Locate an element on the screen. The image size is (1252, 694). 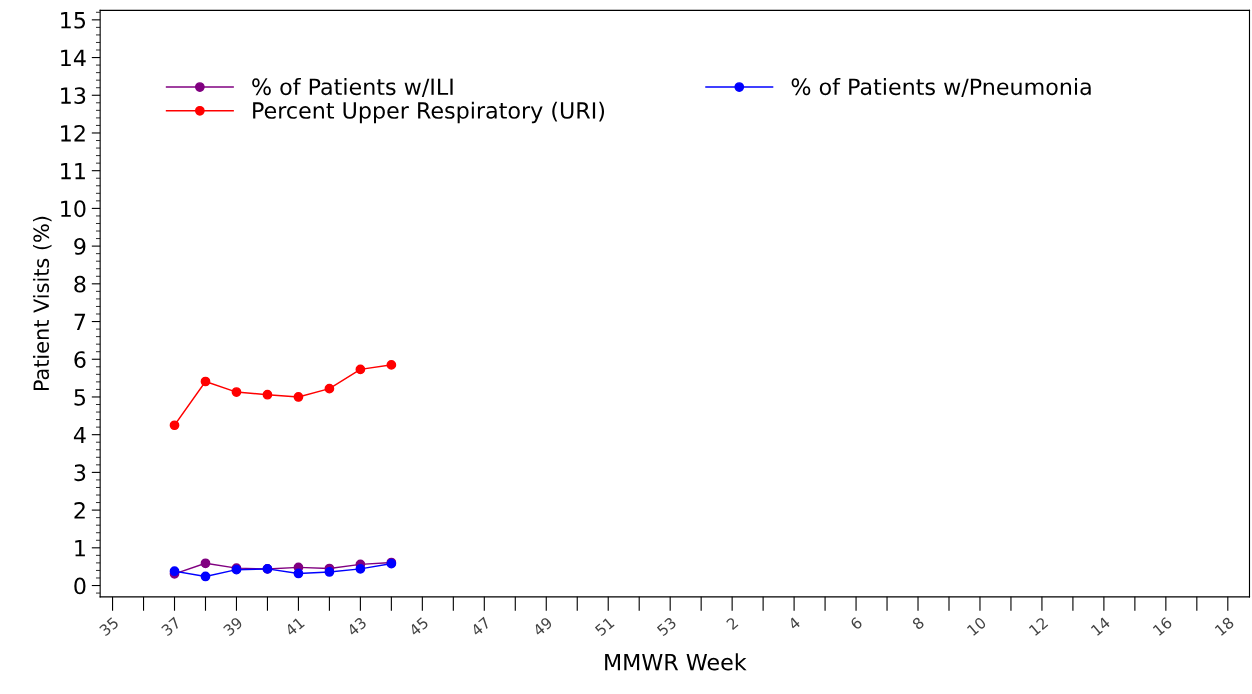
x-tick-label: 6 is located at coordinates (856, 623).